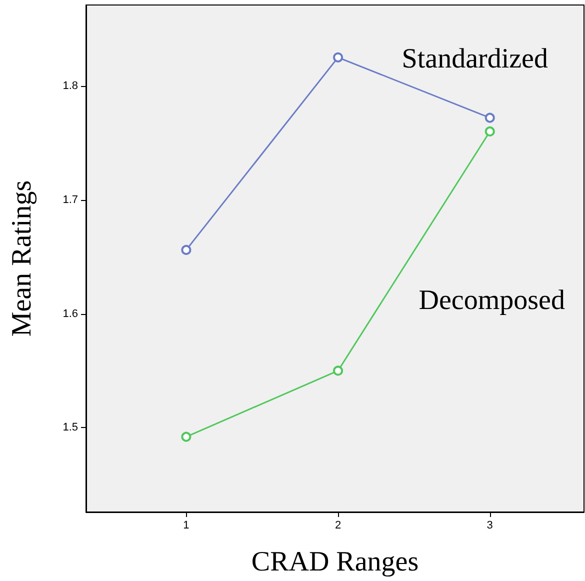 The width and height of the screenshot is (585, 581). What do you see at coordinates (335, 562) in the screenshot?
I see `x-axis-title: CRAD Ranges` at bounding box center [335, 562].